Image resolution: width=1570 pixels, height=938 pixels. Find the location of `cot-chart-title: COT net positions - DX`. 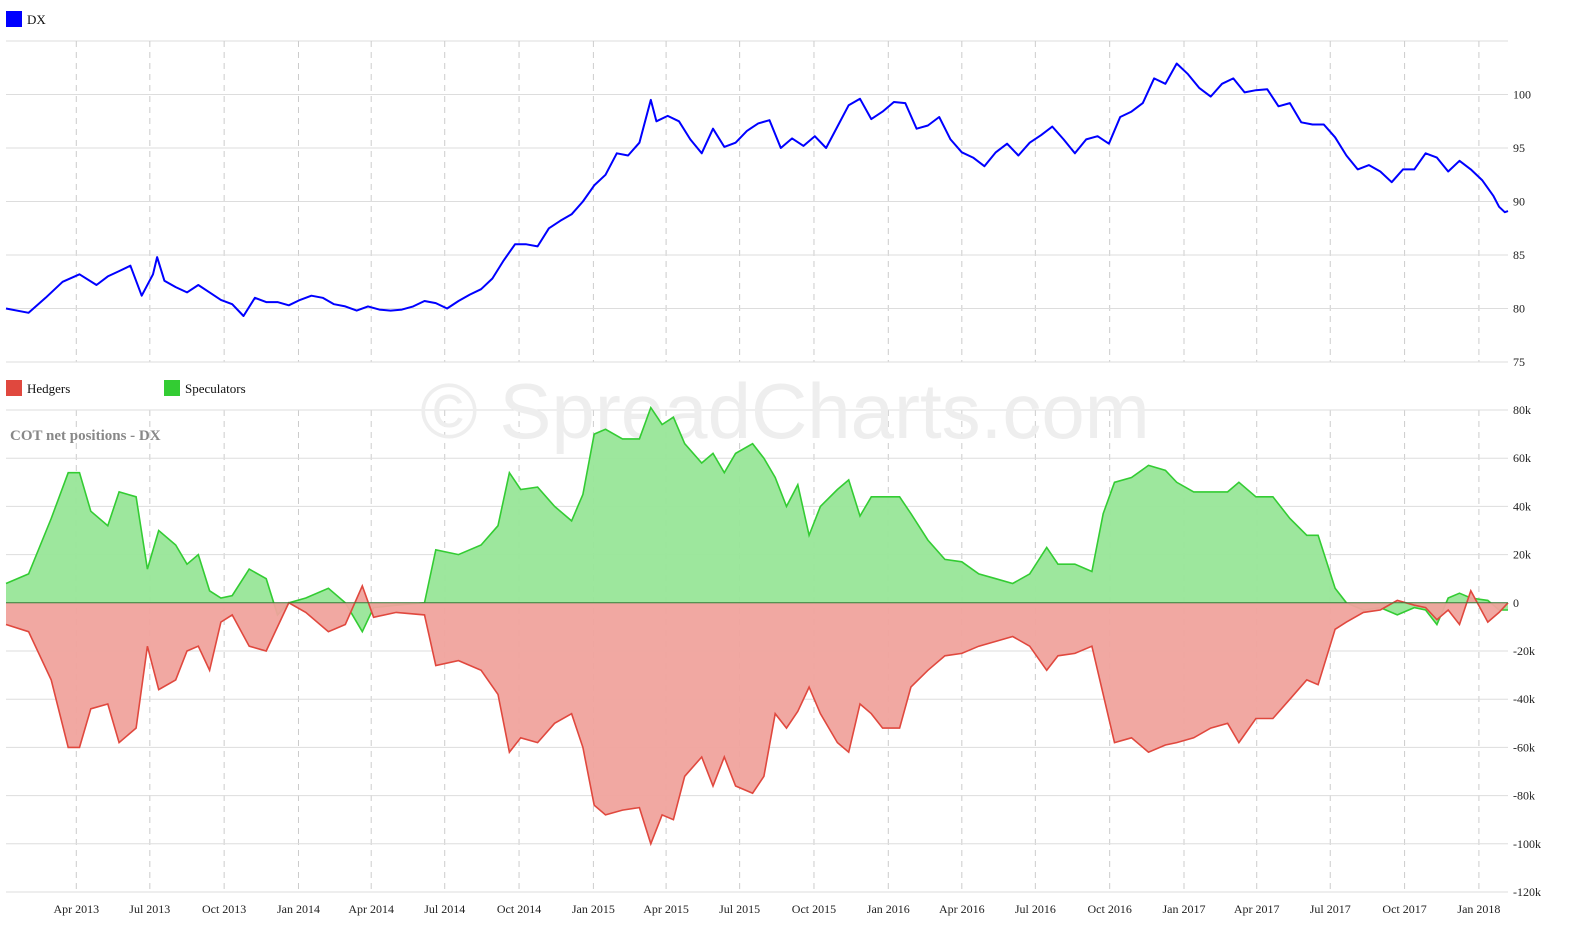

cot-chart-title: COT net positions - DX is located at coordinates (85, 436).